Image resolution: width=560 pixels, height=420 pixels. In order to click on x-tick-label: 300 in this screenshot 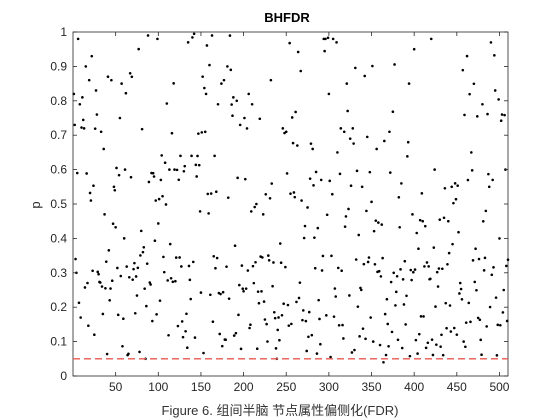, I will do `click(329, 387)`.